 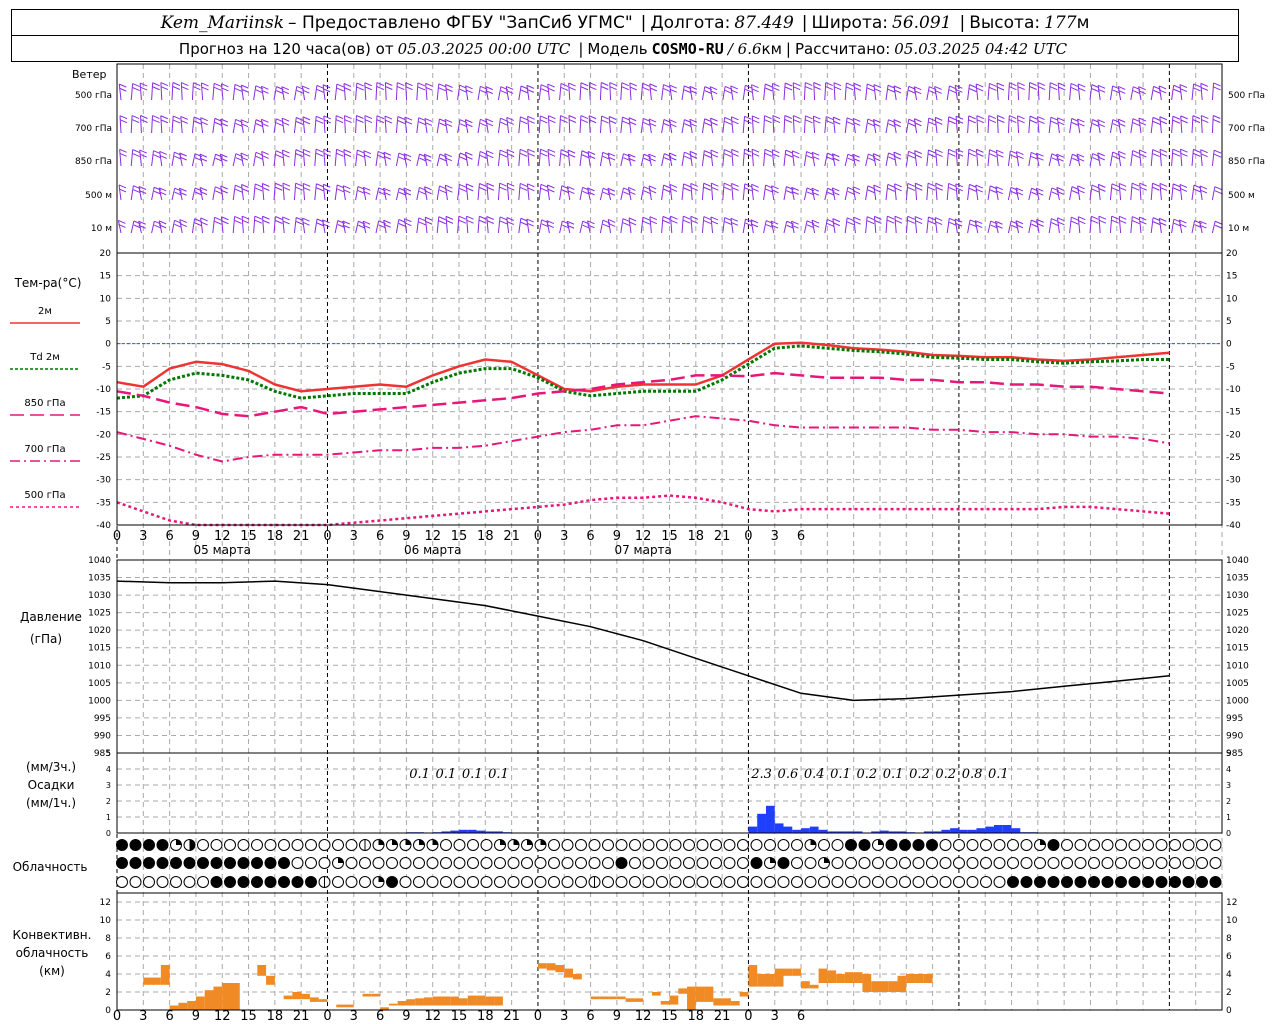 I want to click on press-y-tick-label: 1030, so click(x=1237, y=596).